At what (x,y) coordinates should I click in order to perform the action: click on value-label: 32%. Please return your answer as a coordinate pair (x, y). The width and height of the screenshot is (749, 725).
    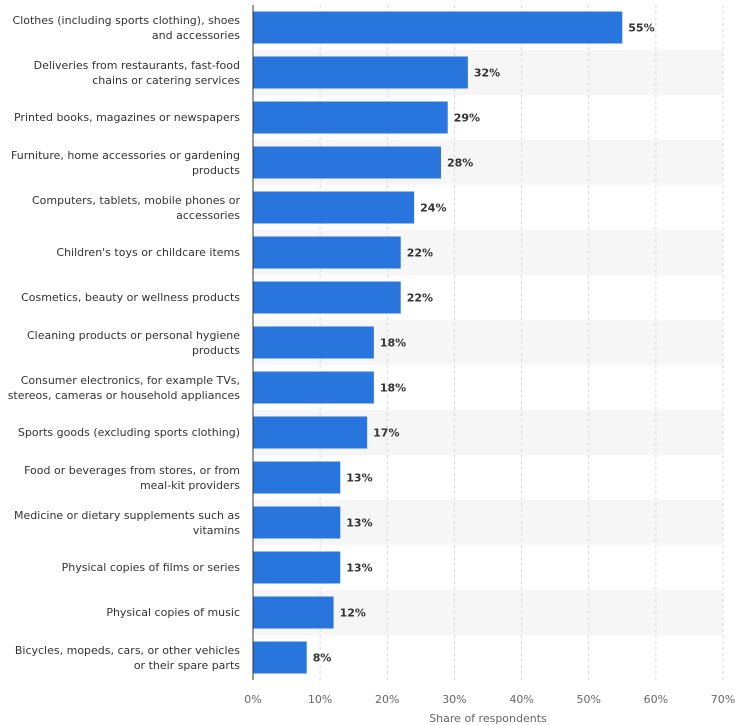
    Looking at the image, I should click on (487, 73).